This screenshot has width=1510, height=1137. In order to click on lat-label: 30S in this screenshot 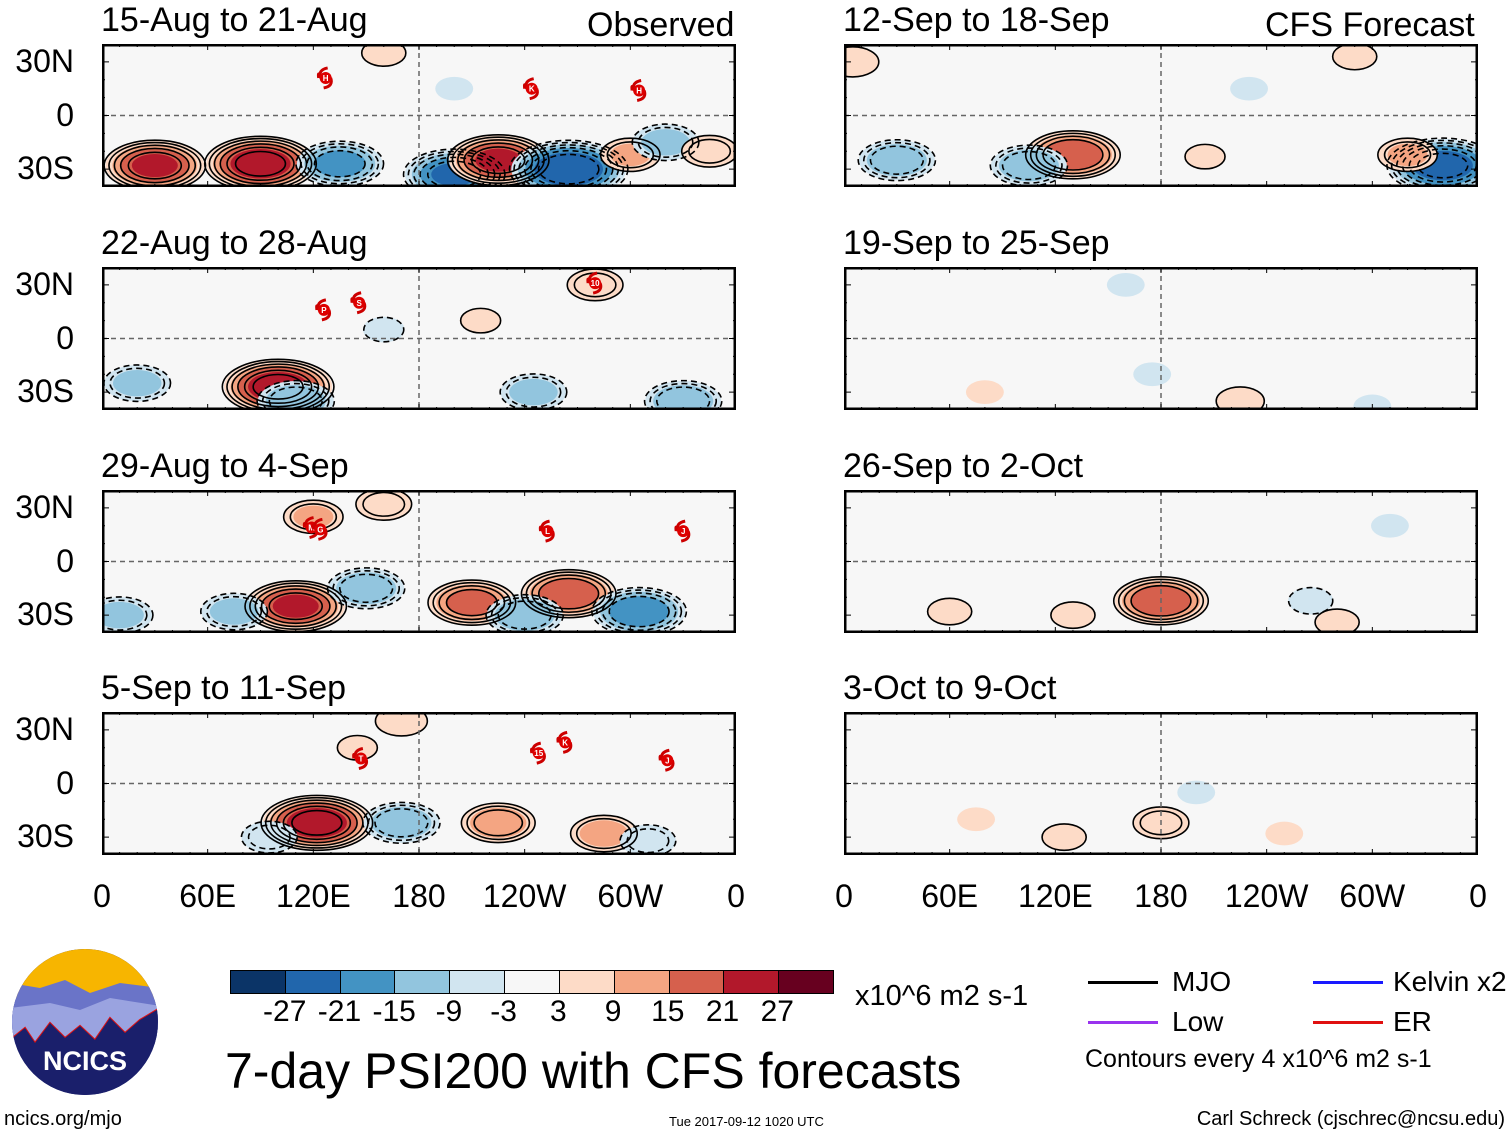, I will do `click(45, 614)`.